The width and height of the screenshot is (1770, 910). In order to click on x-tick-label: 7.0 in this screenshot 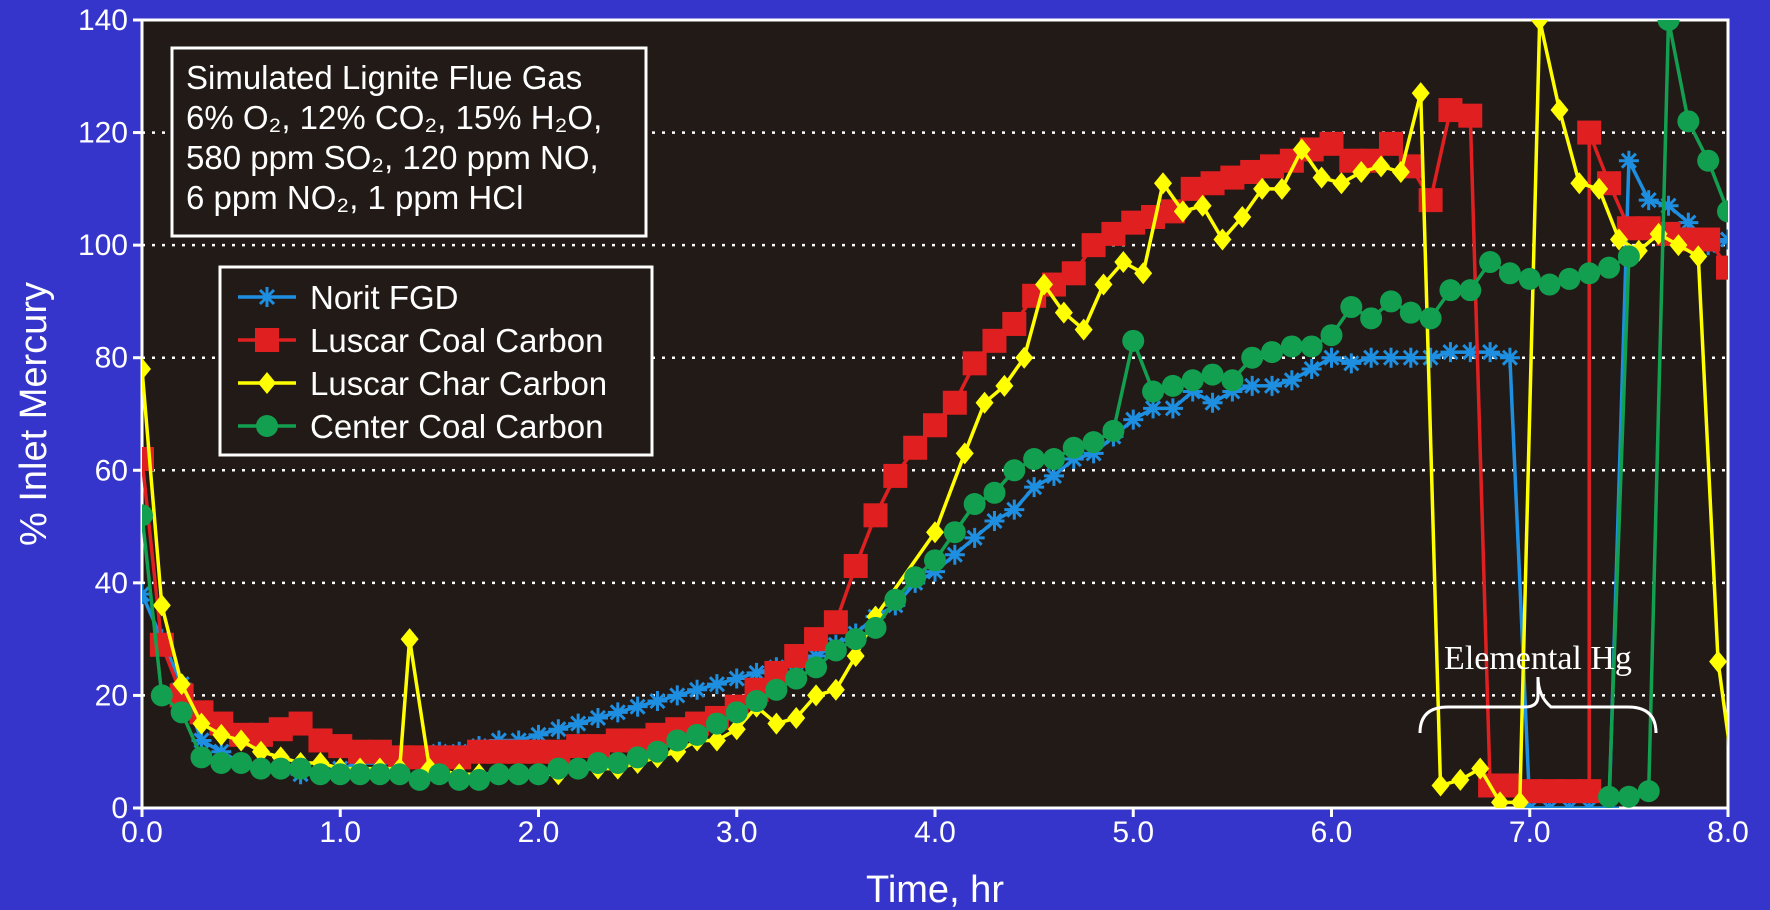, I will do `click(1530, 832)`.